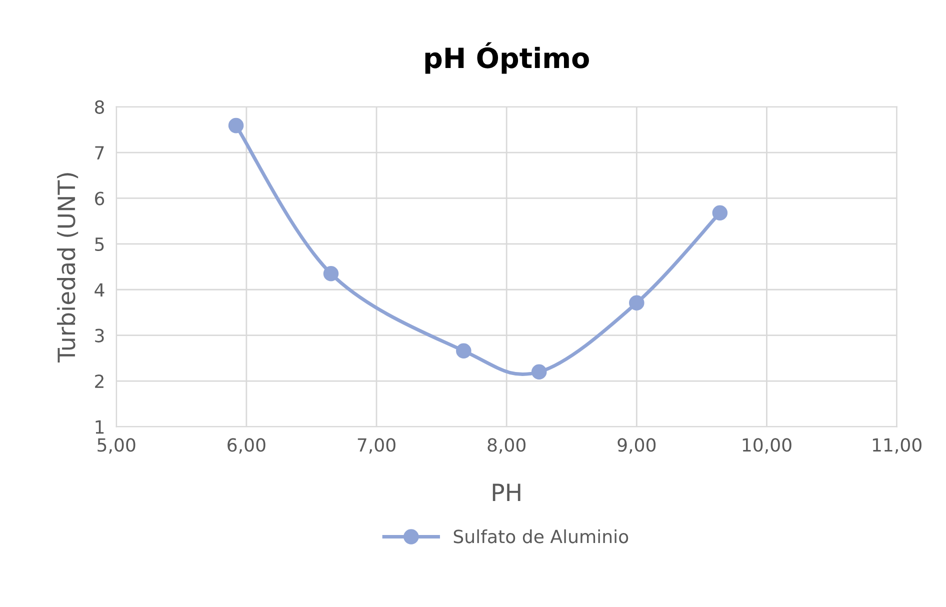 Image resolution: width=946 pixels, height=607 pixels. Describe the element at coordinates (99, 199) in the screenshot. I see `y-tick-label: 6` at that location.